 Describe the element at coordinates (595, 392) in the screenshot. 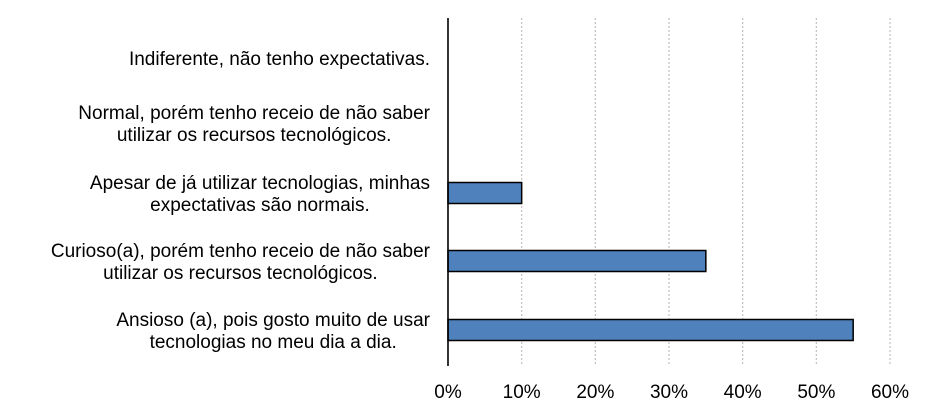

I see `x-tick-label: 20%` at that location.